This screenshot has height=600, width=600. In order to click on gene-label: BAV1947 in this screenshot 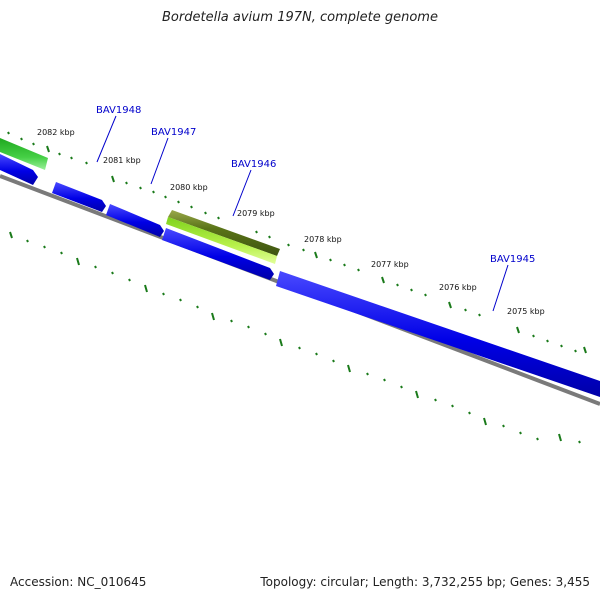, I will do `click(173, 132)`.